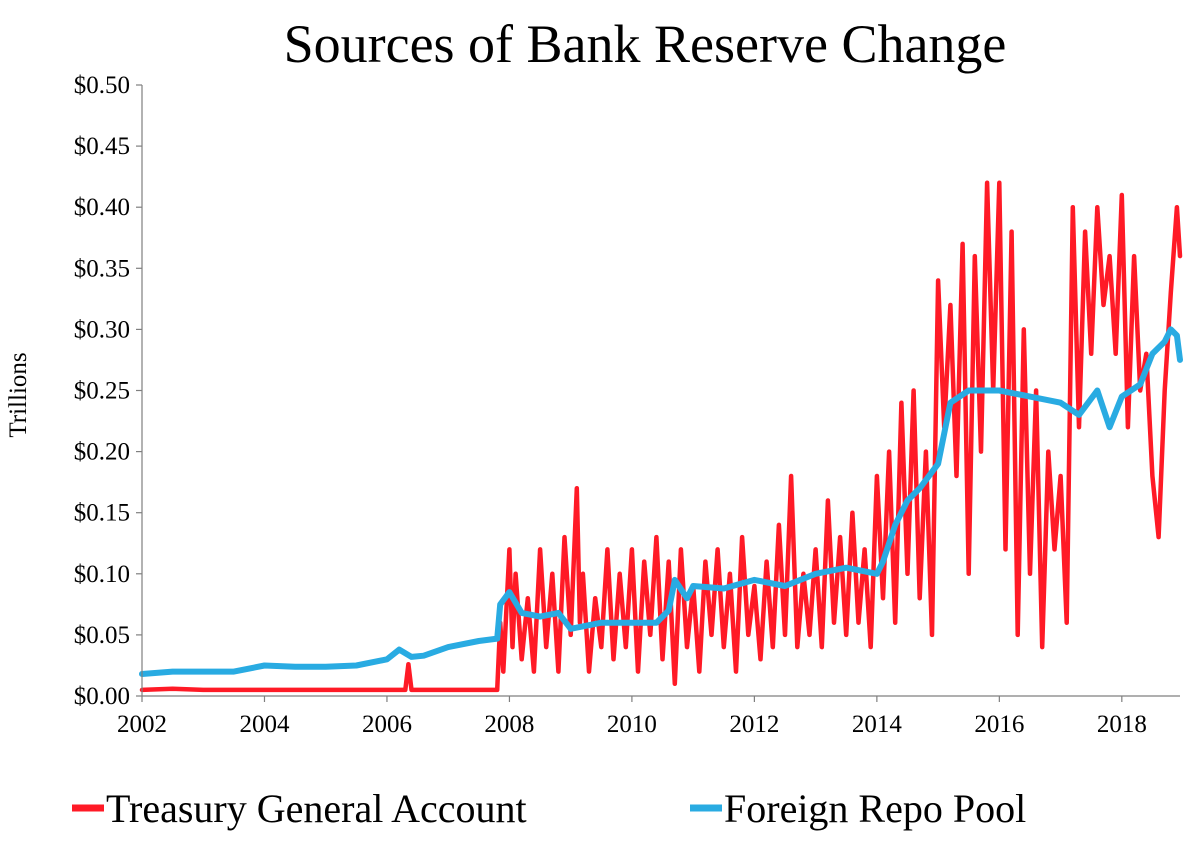 This screenshot has height=865, width=1200. I want to click on y-tick-label: $0.25, so click(102, 391).